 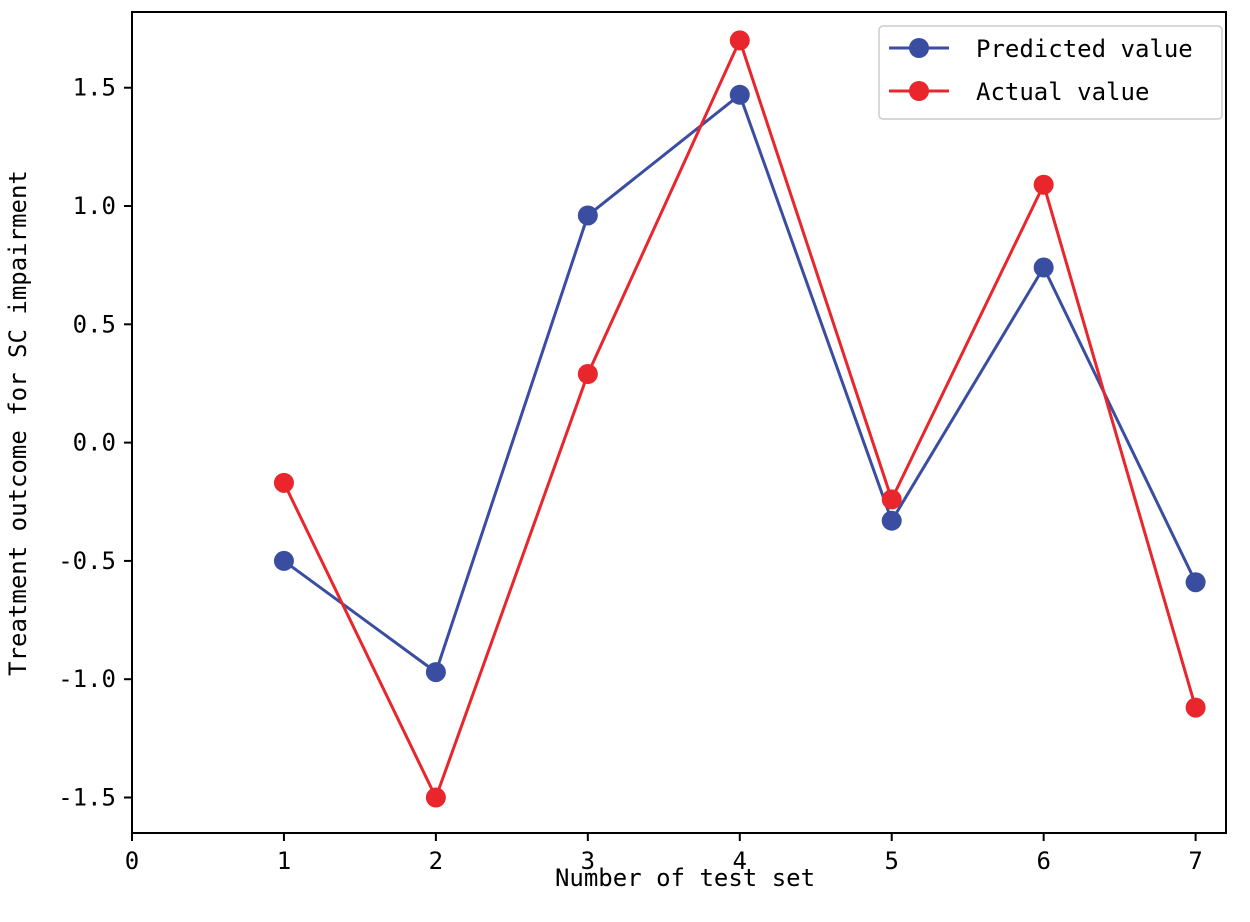 What do you see at coordinates (1195, 861) in the screenshot?
I see `x-tick-label: 7` at bounding box center [1195, 861].